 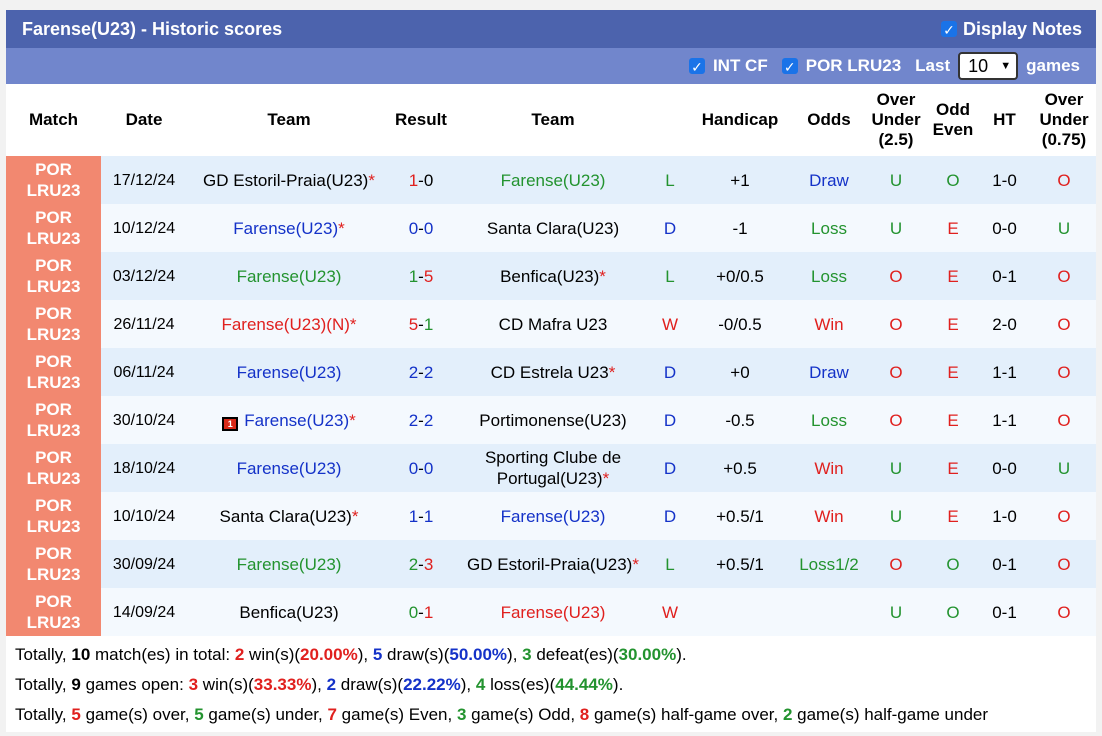 What do you see at coordinates (226, 684) in the screenshot?
I see `summary-segment: win(s)(` at bounding box center [226, 684].